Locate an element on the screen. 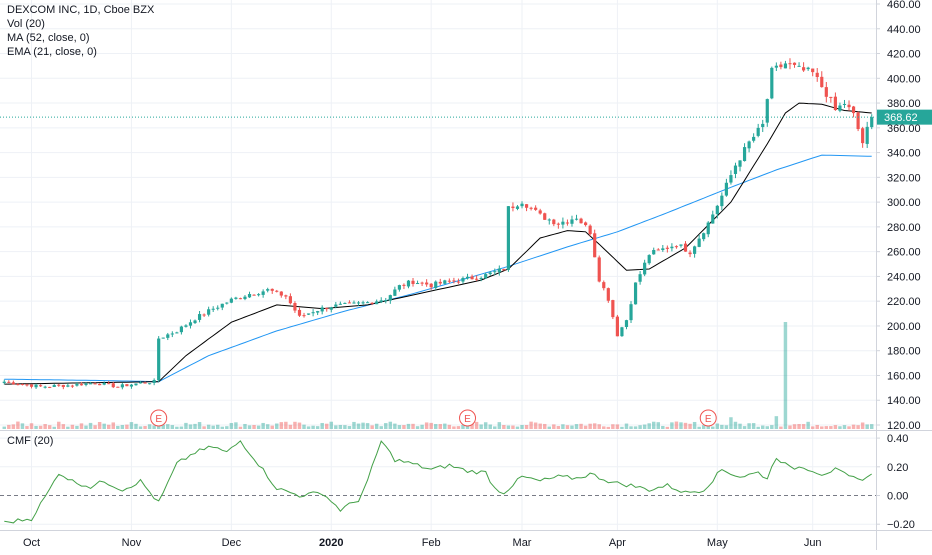  chart-title: DEXCOM INC, 1D, Cboe BZX is located at coordinates (81, 10).